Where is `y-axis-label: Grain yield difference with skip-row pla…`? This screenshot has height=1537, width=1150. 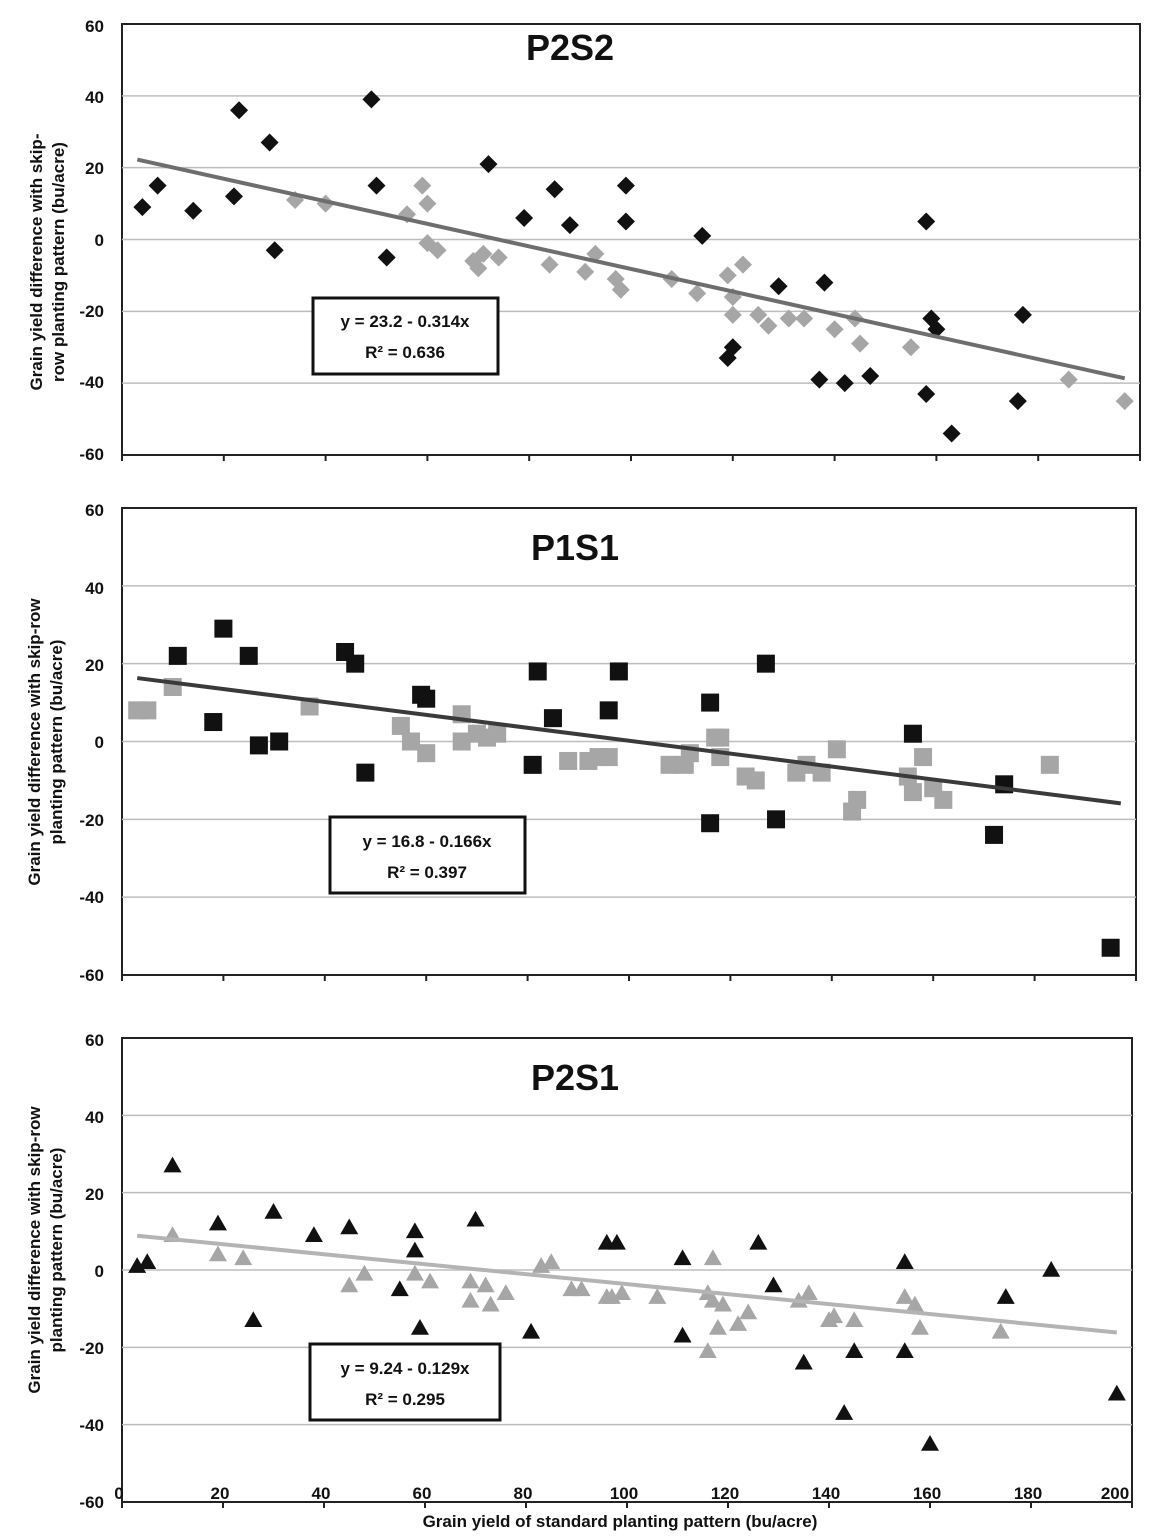 y-axis-label: Grain yield difference with skip-row pla… is located at coordinates (45, 1250).